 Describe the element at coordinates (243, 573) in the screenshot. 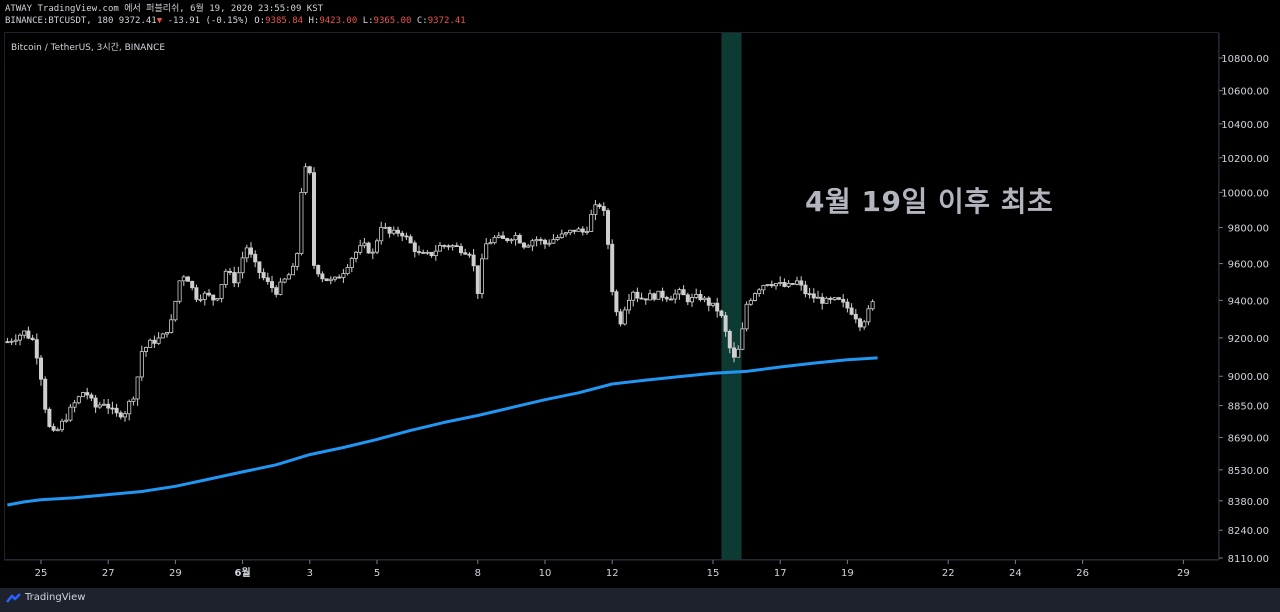

I see `time-tick-label: 6월` at that location.